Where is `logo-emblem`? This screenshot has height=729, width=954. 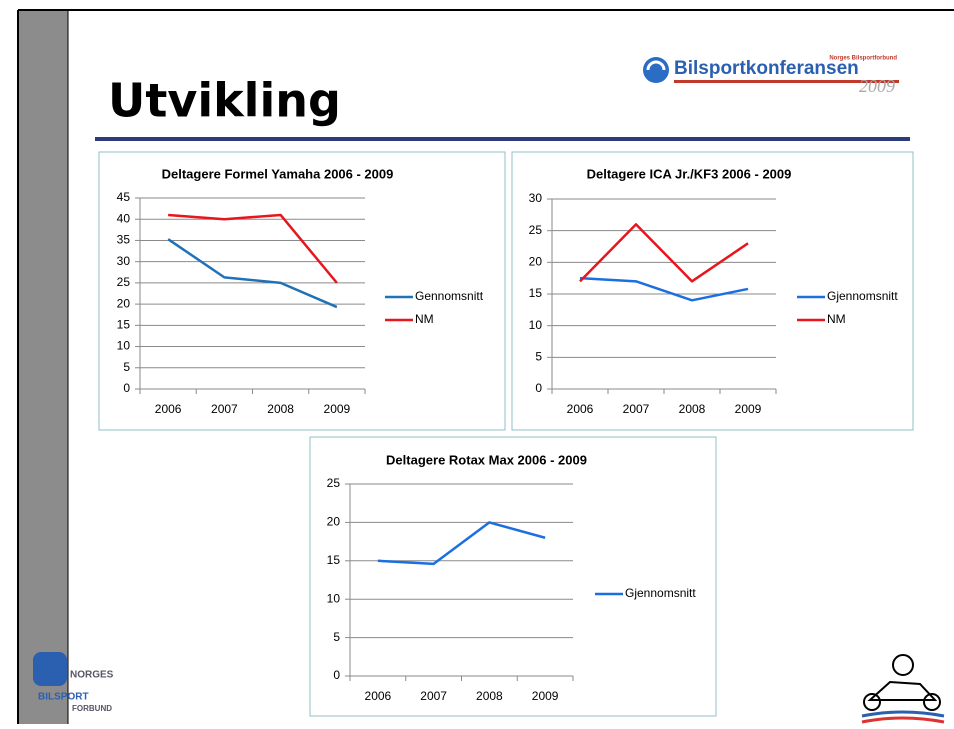 logo-emblem is located at coordinates (50, 669).